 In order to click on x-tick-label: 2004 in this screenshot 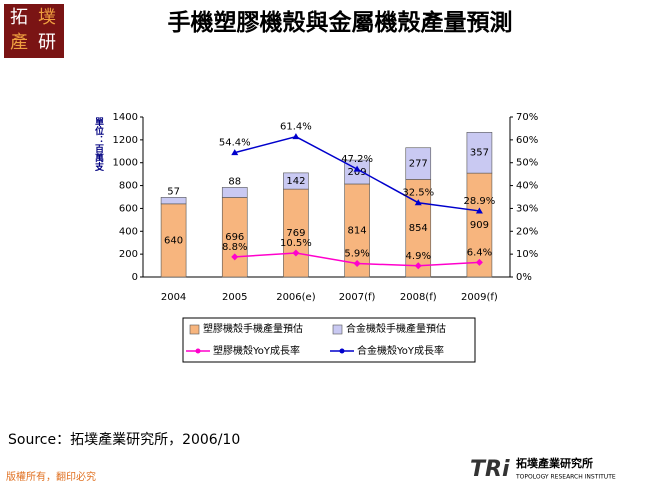, I will do `click(173, 297)`.